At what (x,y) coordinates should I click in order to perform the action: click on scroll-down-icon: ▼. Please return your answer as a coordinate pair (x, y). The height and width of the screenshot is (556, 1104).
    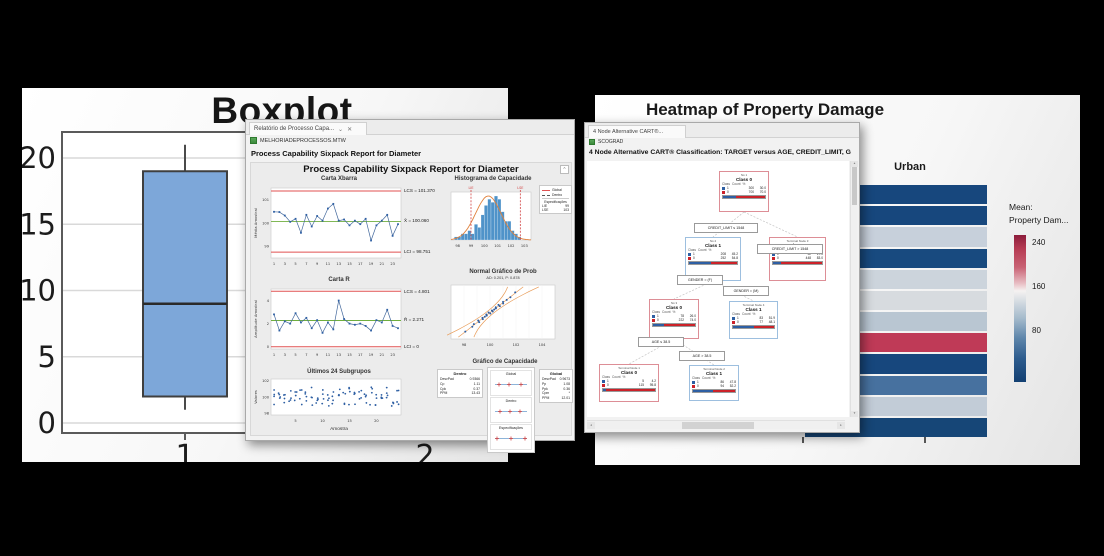
    Looking at the image, I should click on (854, 414).